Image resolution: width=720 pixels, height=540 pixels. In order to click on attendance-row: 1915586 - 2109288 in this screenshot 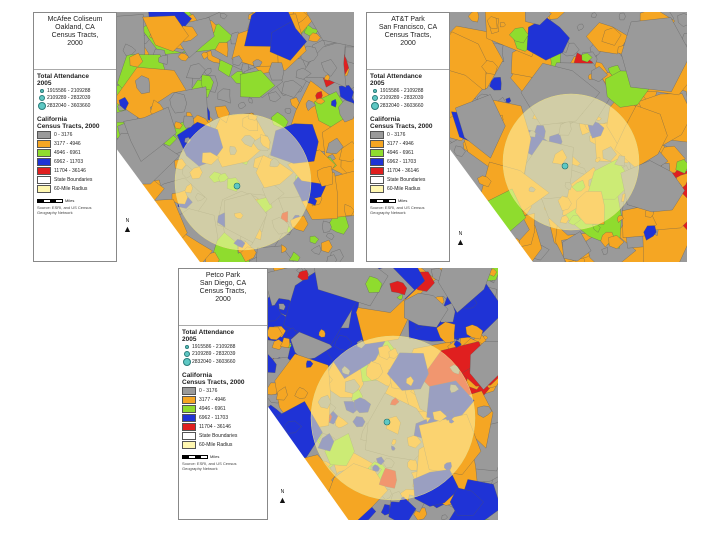, I will do `click(223, 347)`.